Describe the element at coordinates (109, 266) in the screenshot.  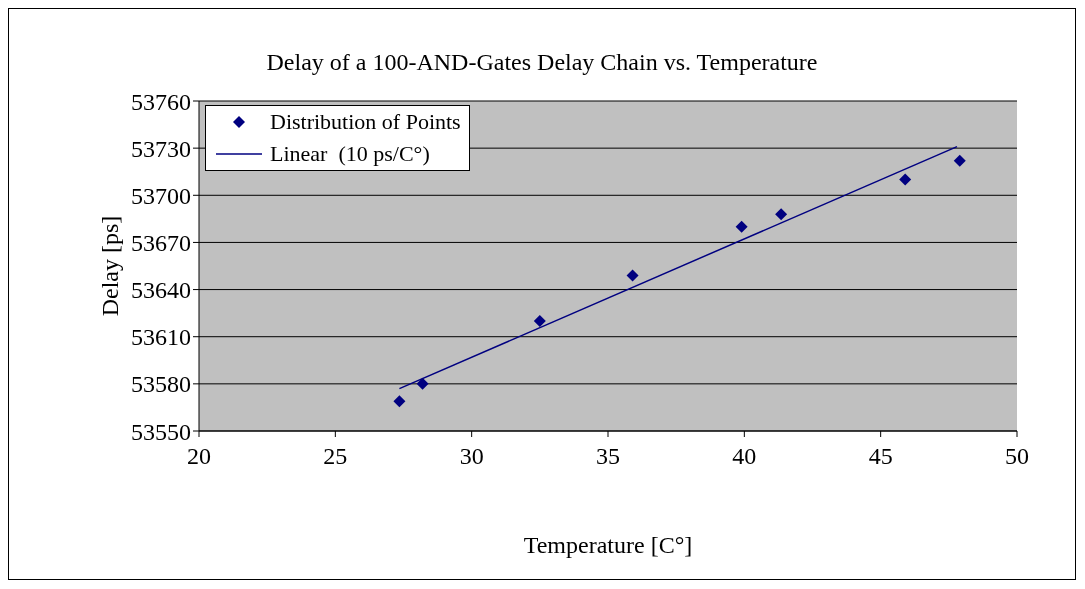
I see `y-axis-title: Delay [ps]` at that location.